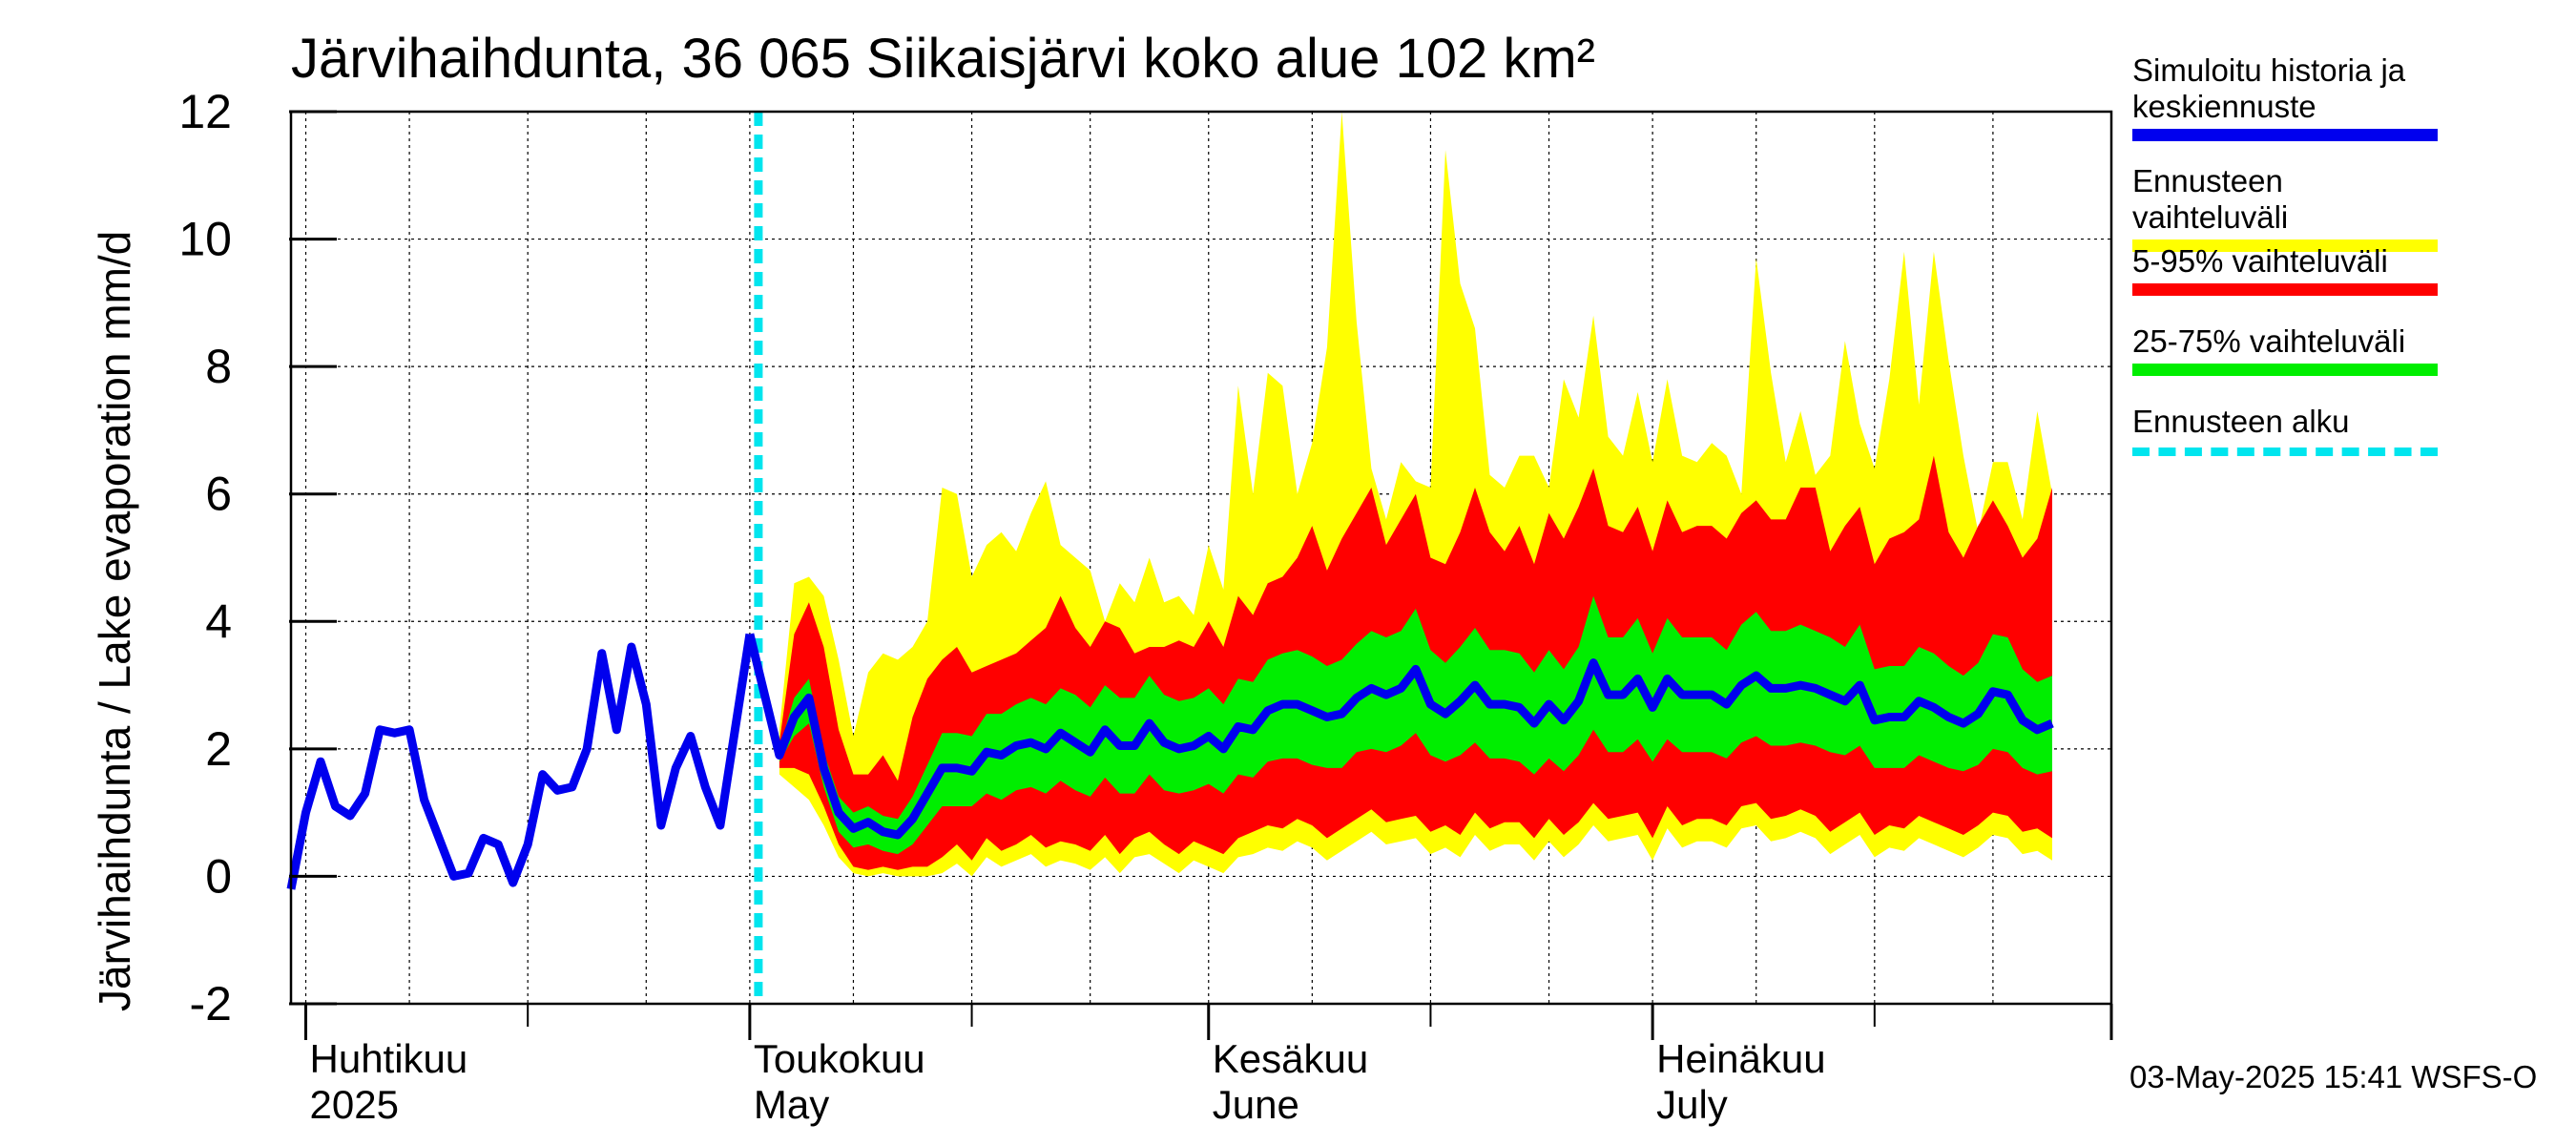 The height and width of the screenshot is (1145, 2576). Describe the element at coordinates (1399, 736) in the screenshot. I see `median-forecast-line` at that location.